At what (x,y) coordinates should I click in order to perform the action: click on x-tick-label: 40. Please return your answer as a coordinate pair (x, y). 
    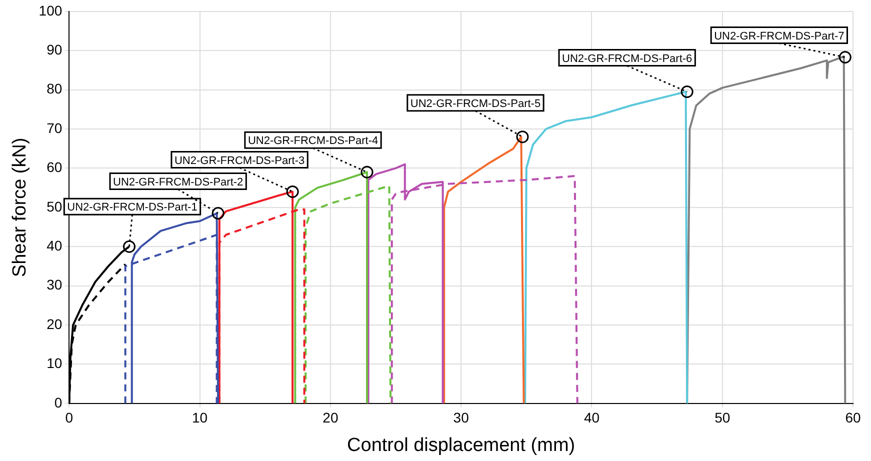
    Looking at the image, I should click on (592, 418).